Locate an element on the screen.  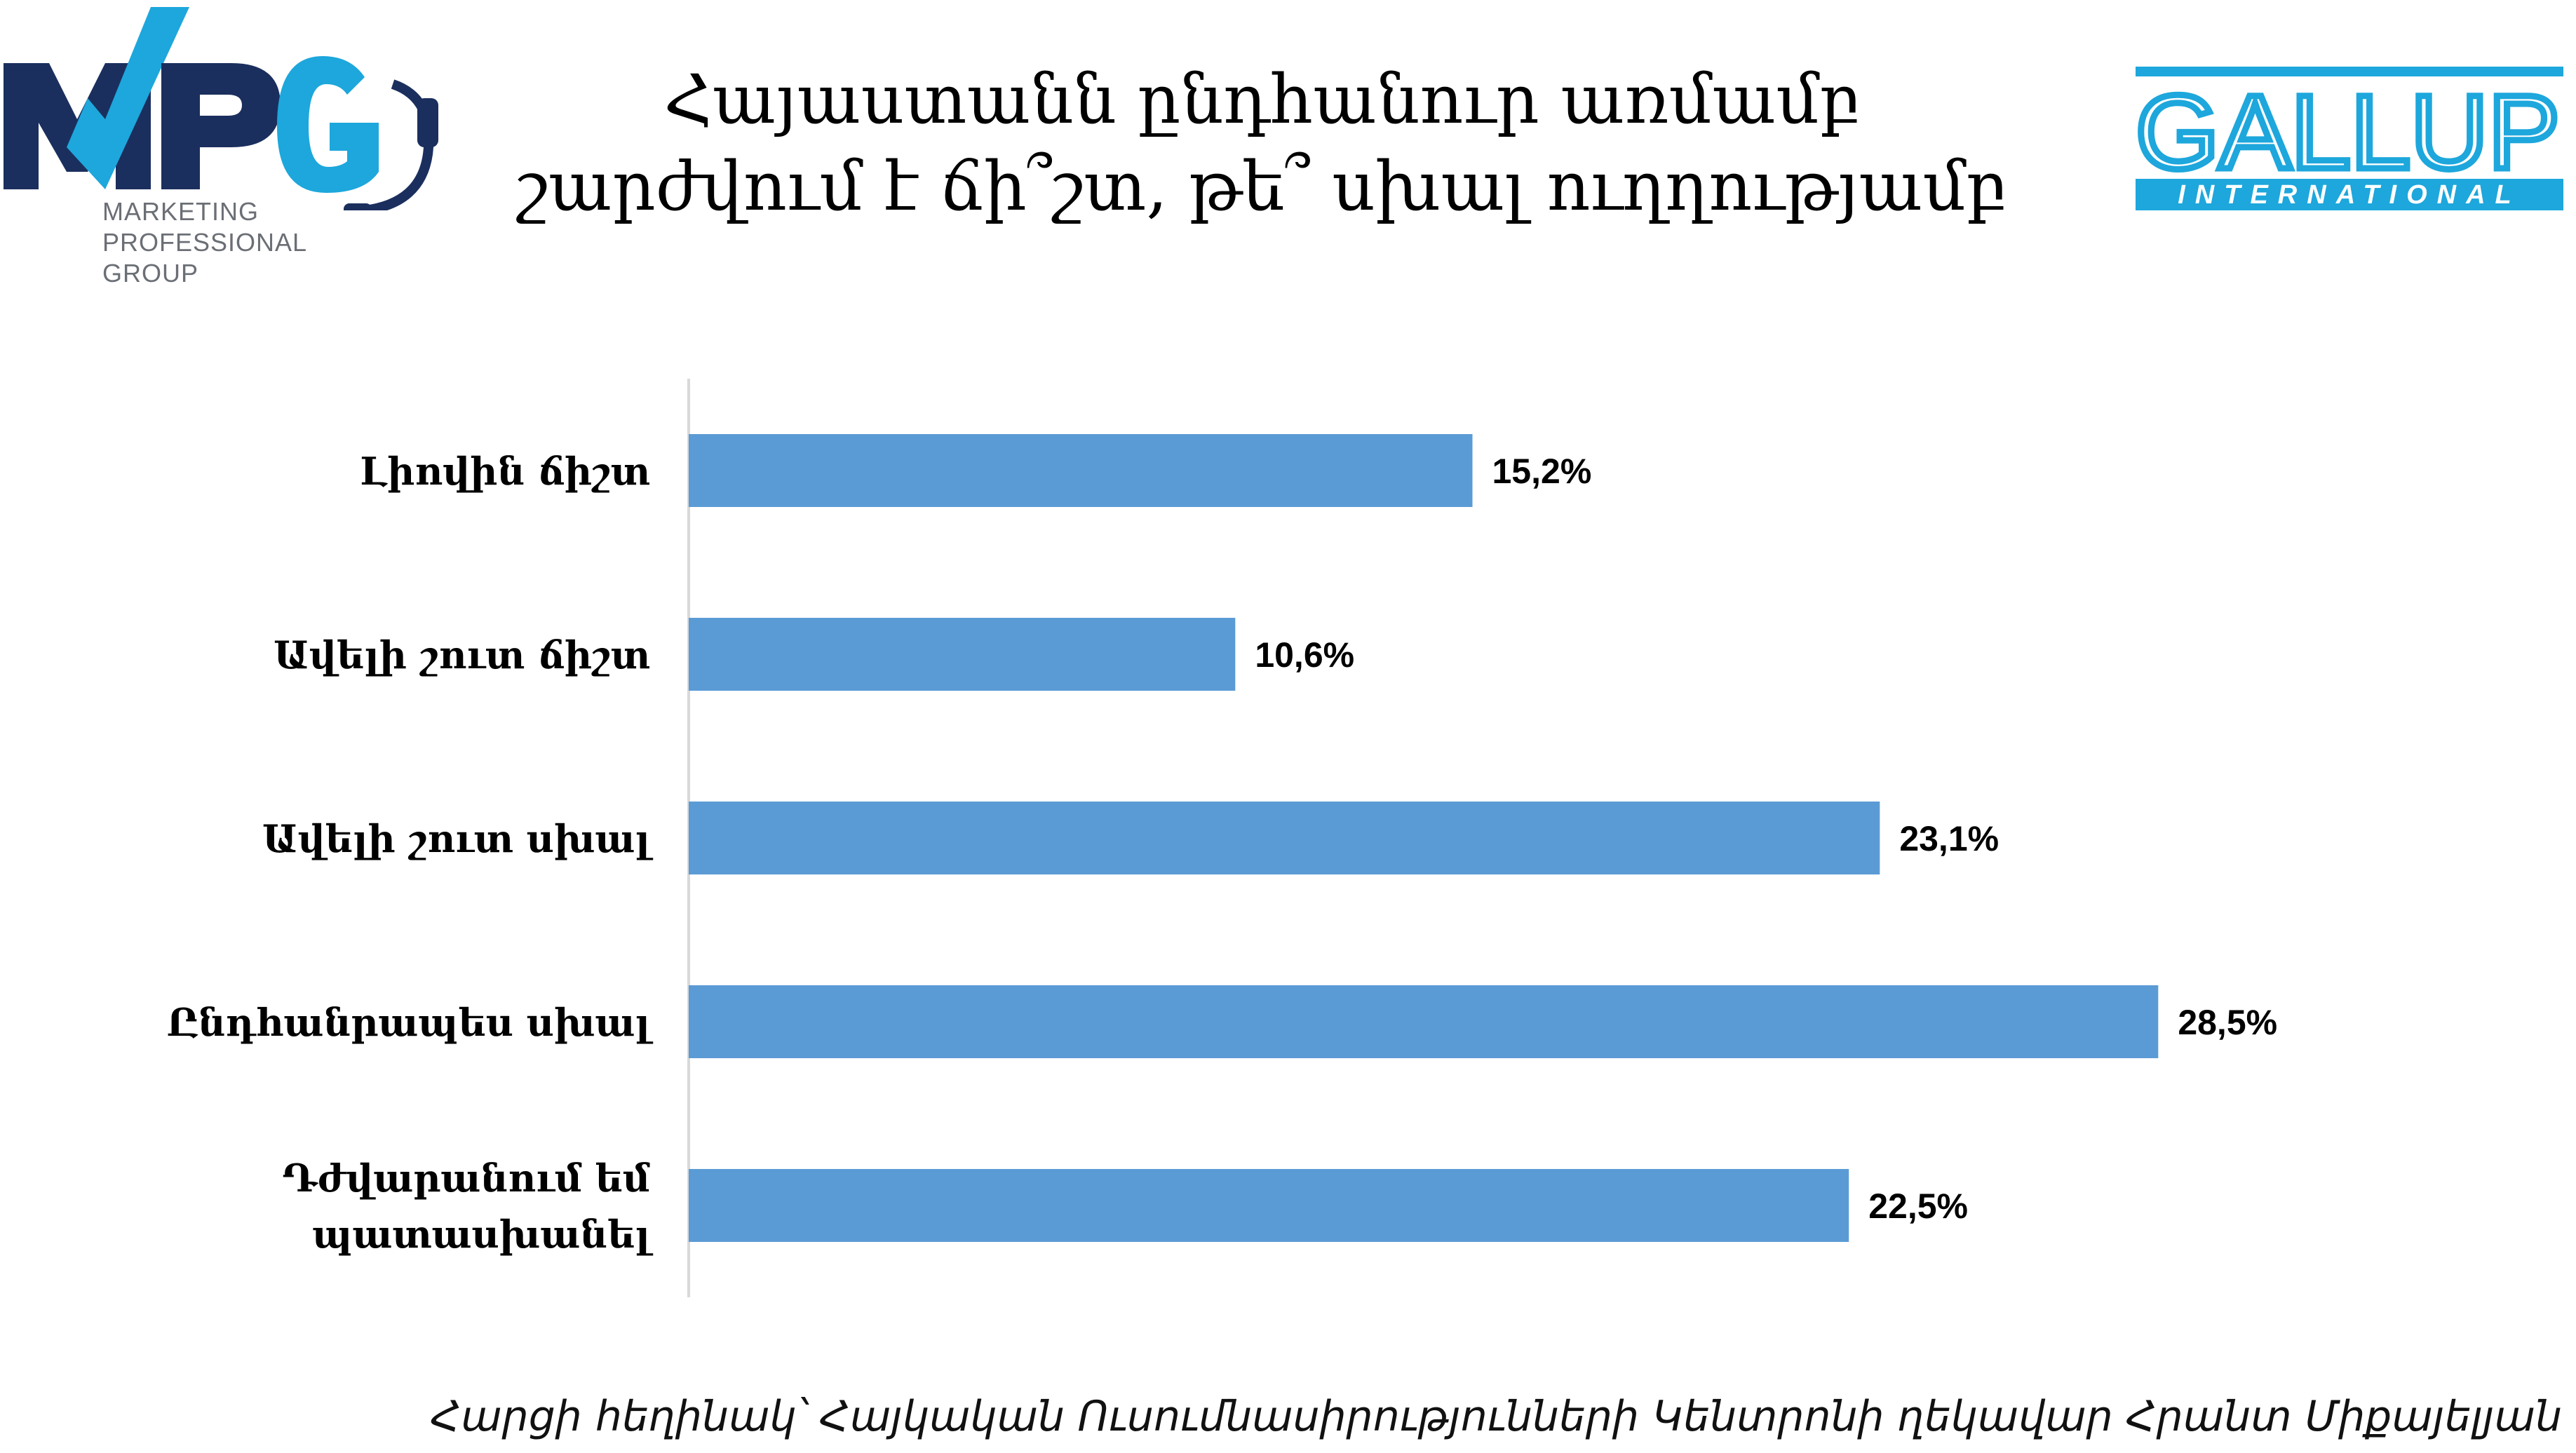
category-label-0: Լիովին ճիշտ is located at coordinates (505, 471).